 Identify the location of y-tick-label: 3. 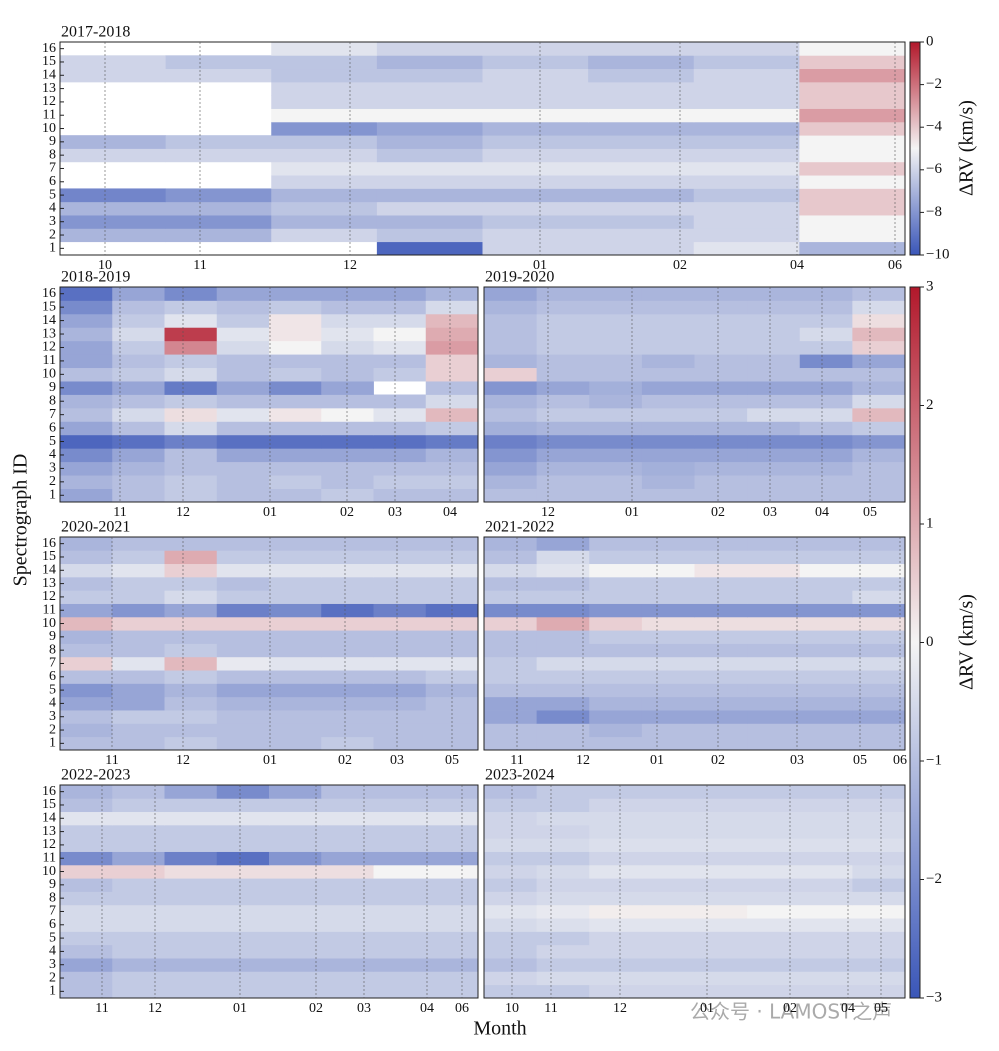
(52, 468).